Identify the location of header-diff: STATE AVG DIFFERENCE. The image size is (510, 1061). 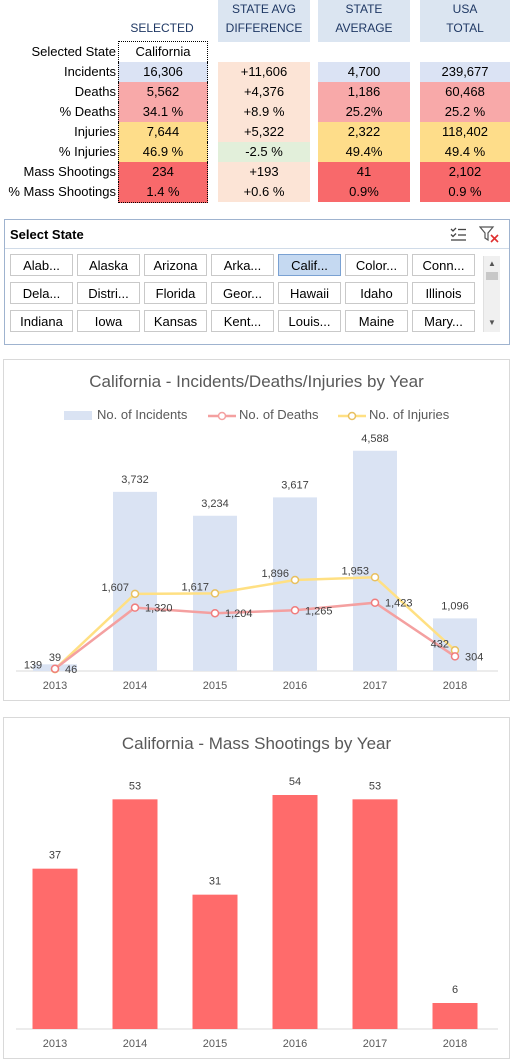
(264, 21).